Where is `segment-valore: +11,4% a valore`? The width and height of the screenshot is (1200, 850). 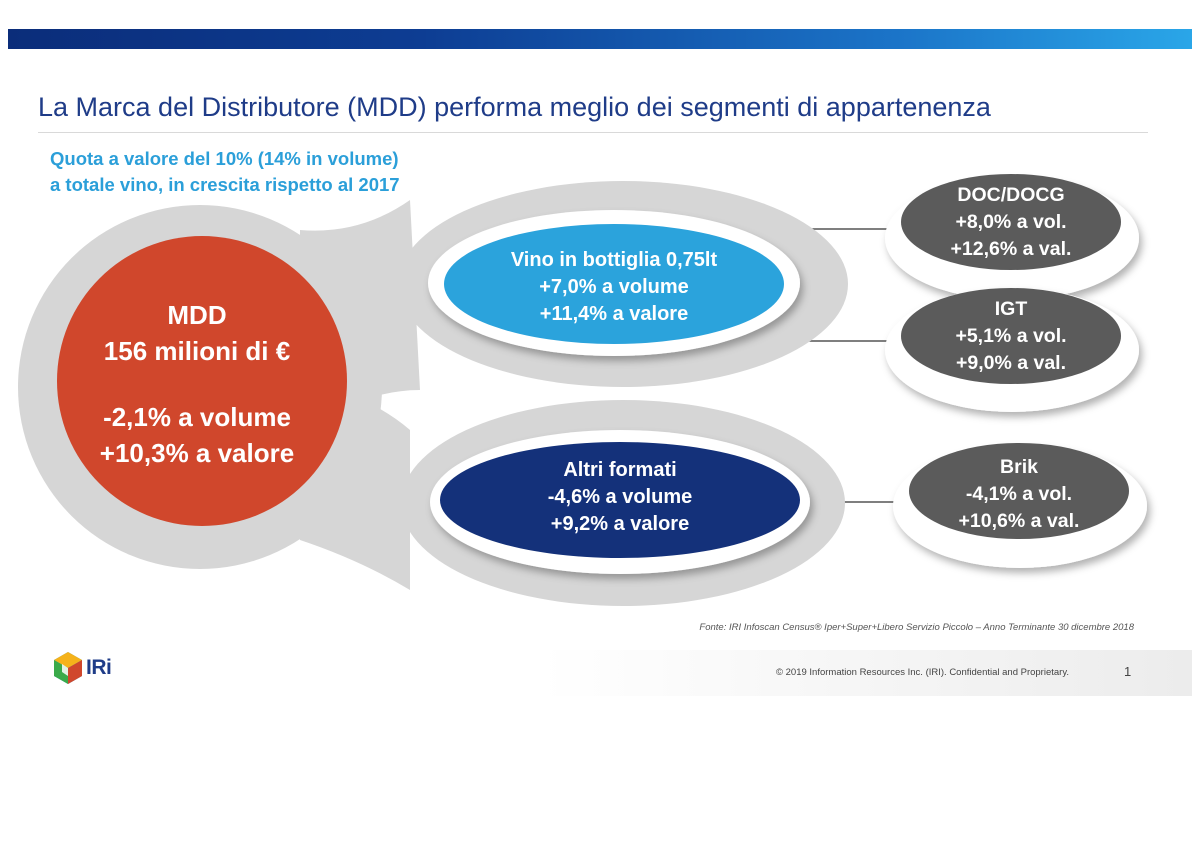
segment-valore: +11,4% a valore is located at coordinates (614, 314).